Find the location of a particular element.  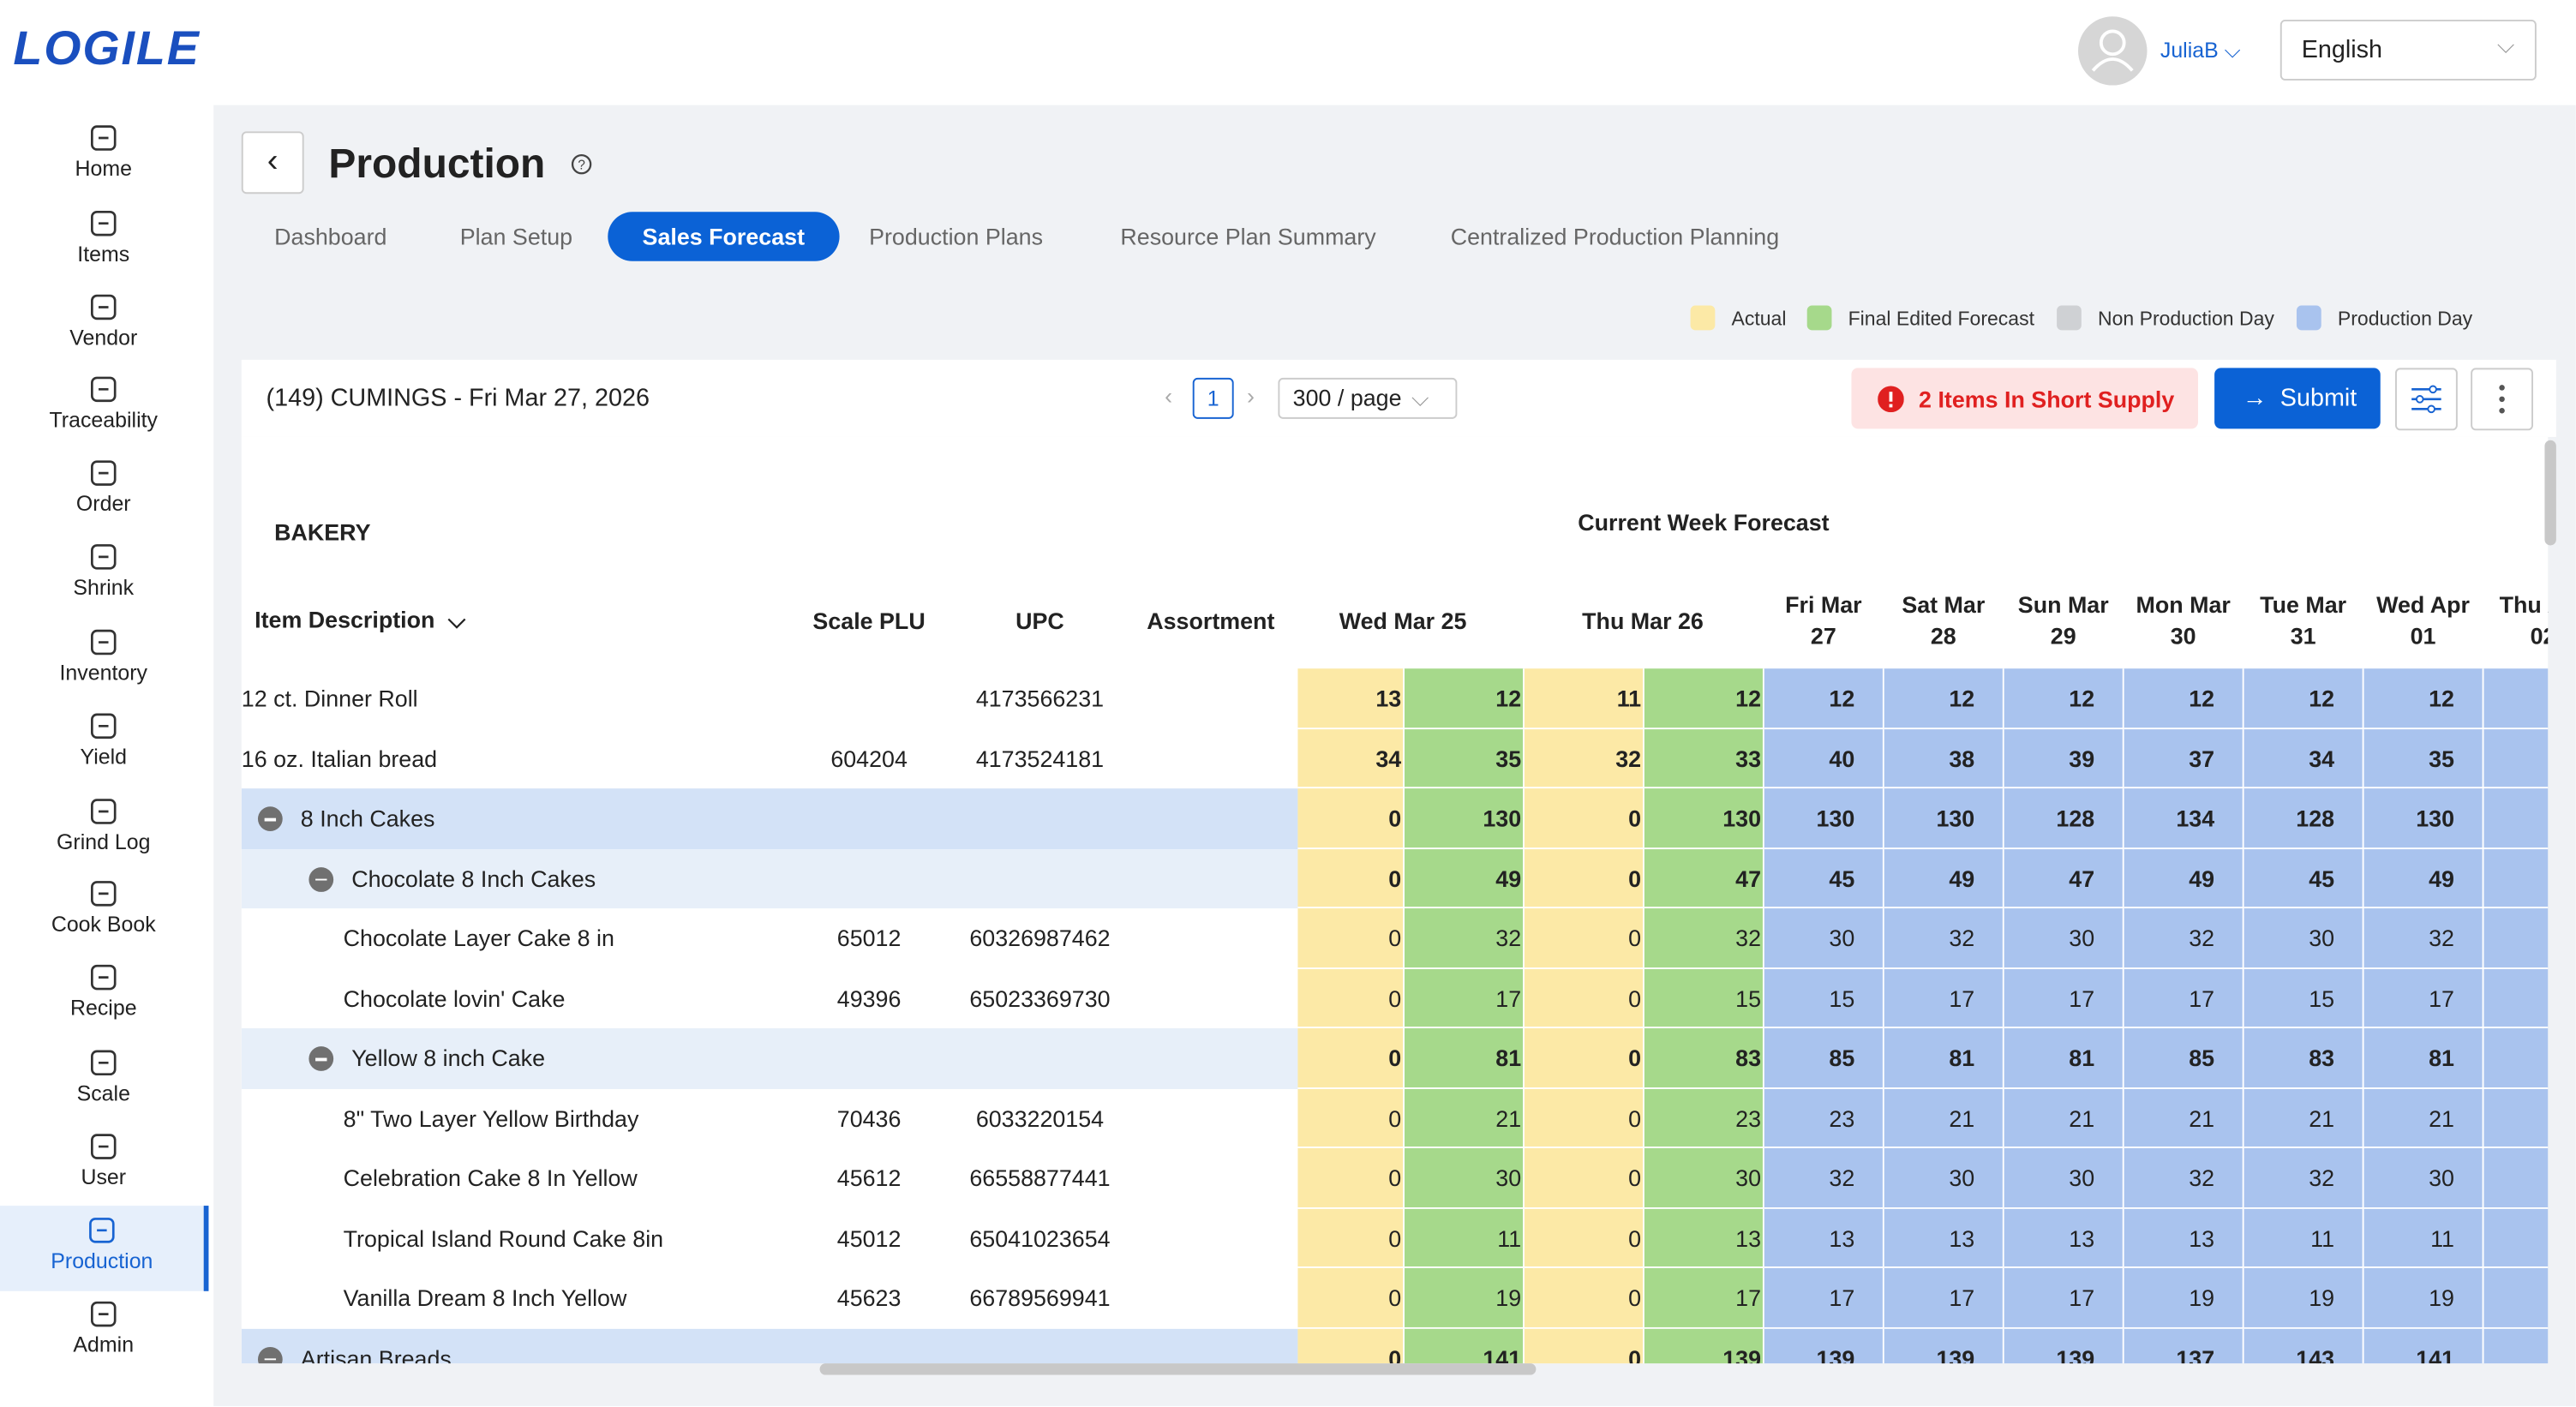

submit-button: →Submit is located at coordinates (2297, 398).